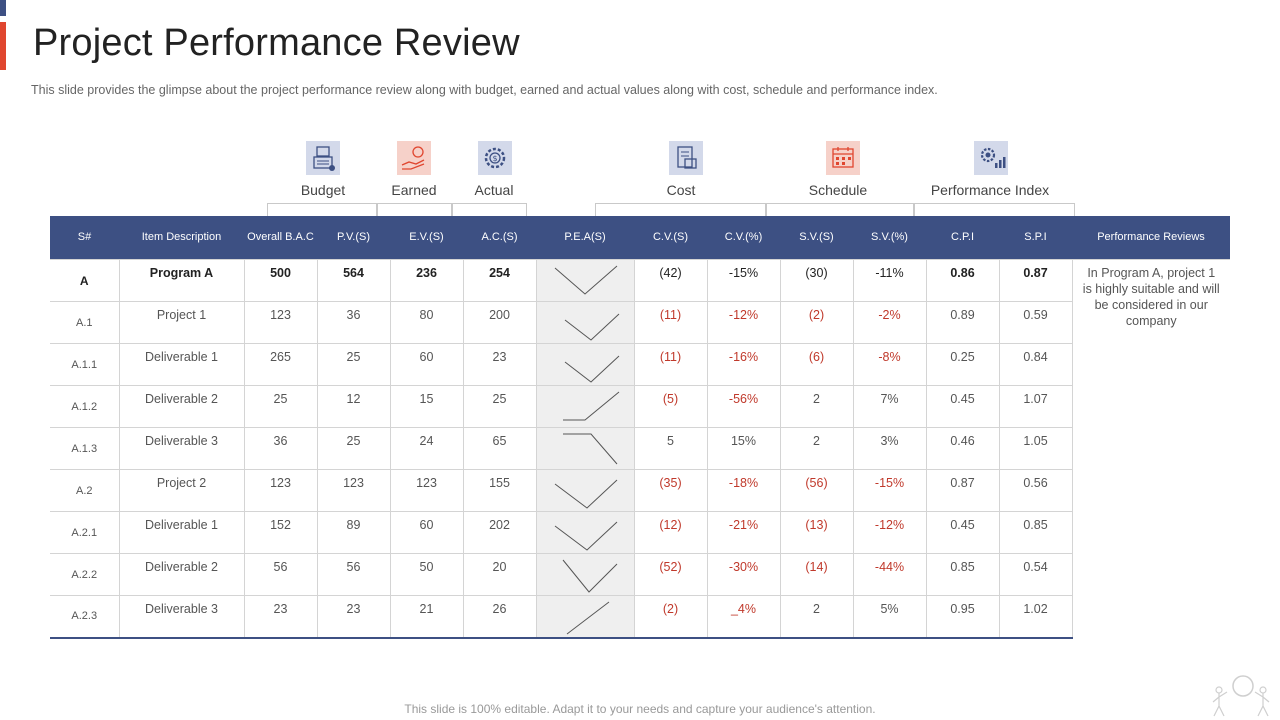  I want to click on cell-cv-percent: -30%, so click(743, 574).